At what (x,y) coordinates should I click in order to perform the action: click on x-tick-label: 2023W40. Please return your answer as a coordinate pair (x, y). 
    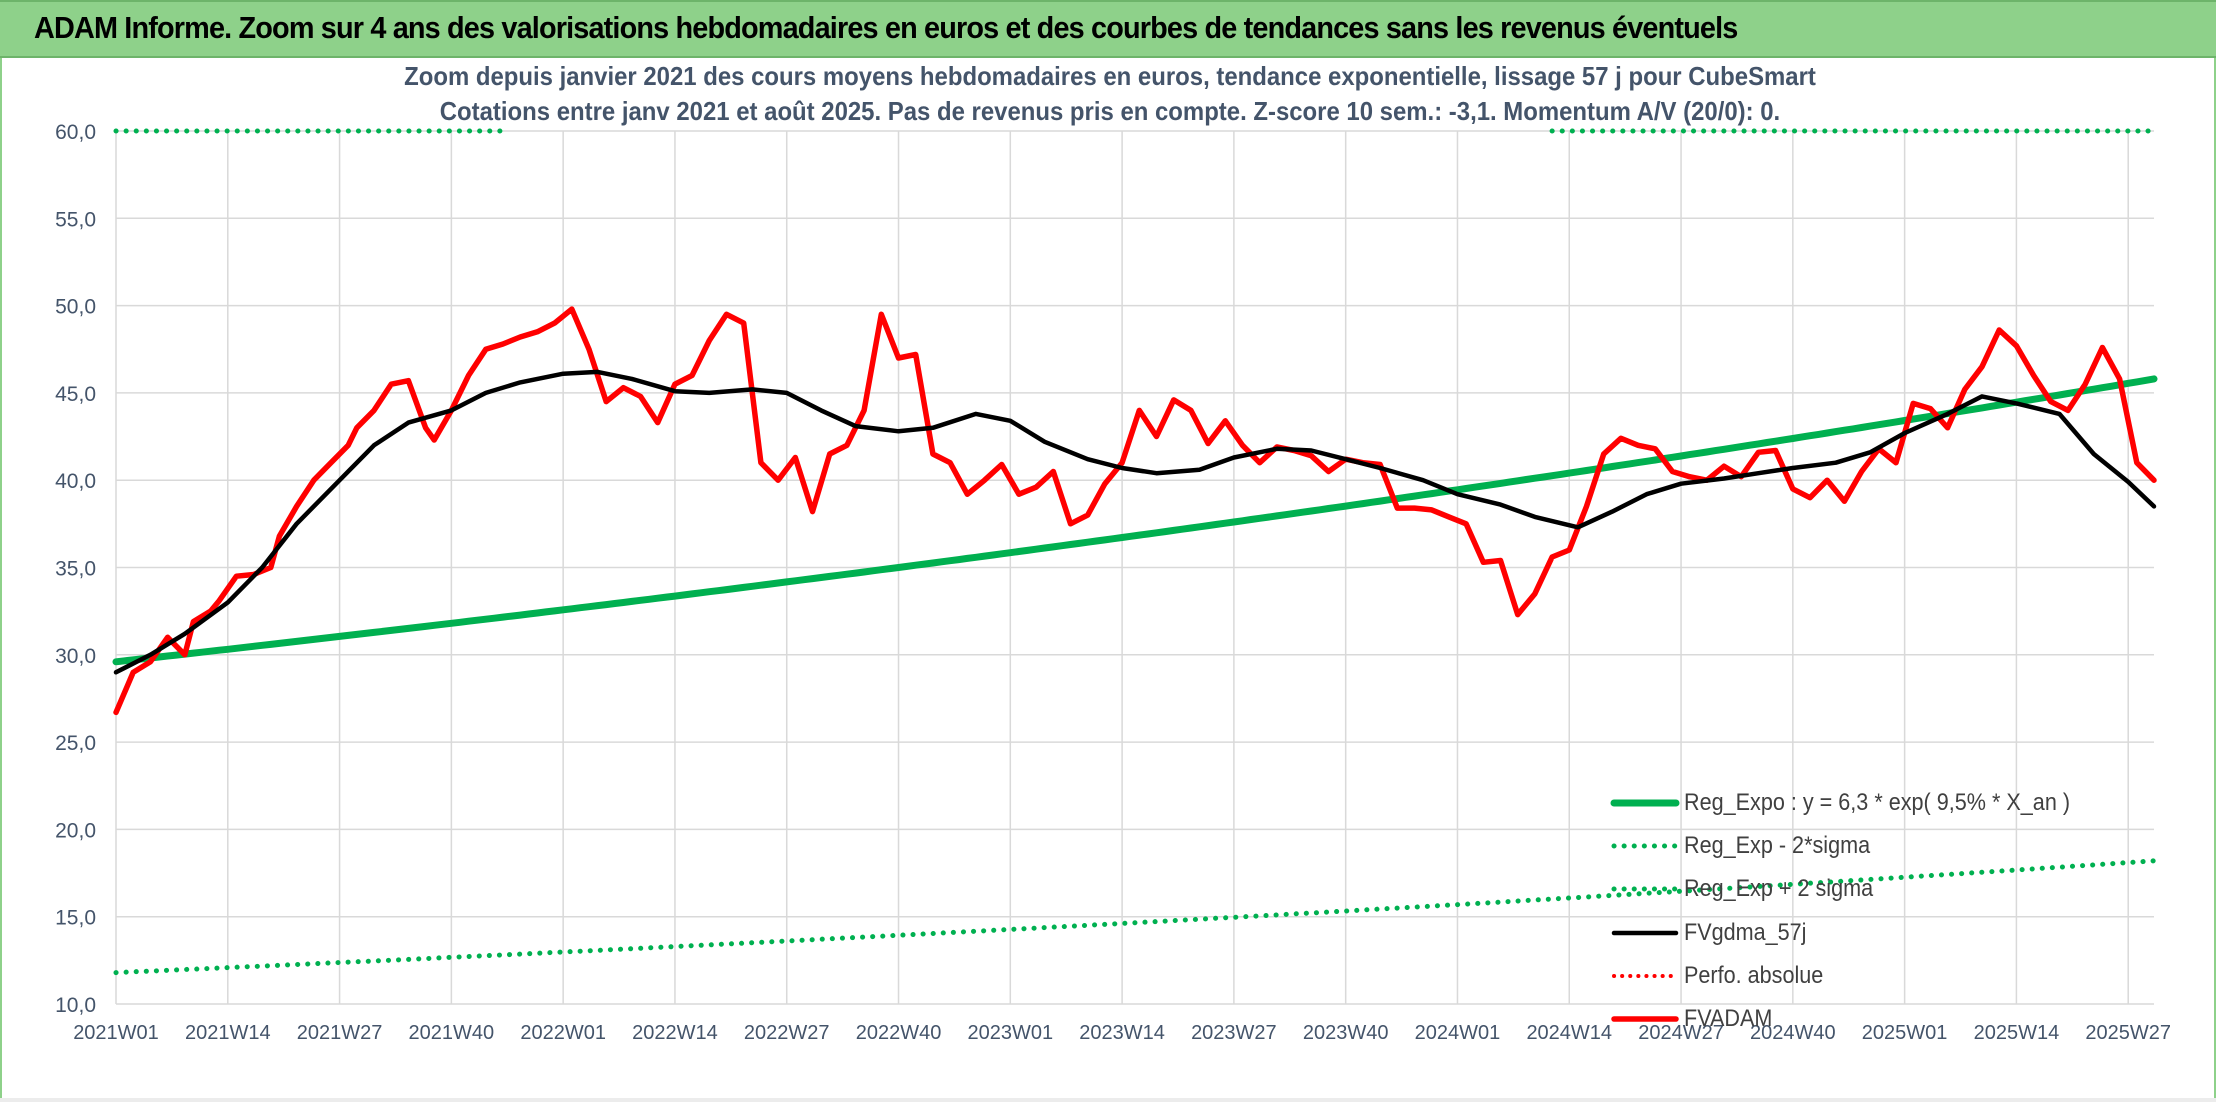
    Looking at the image, I should click on (1346, 1033).